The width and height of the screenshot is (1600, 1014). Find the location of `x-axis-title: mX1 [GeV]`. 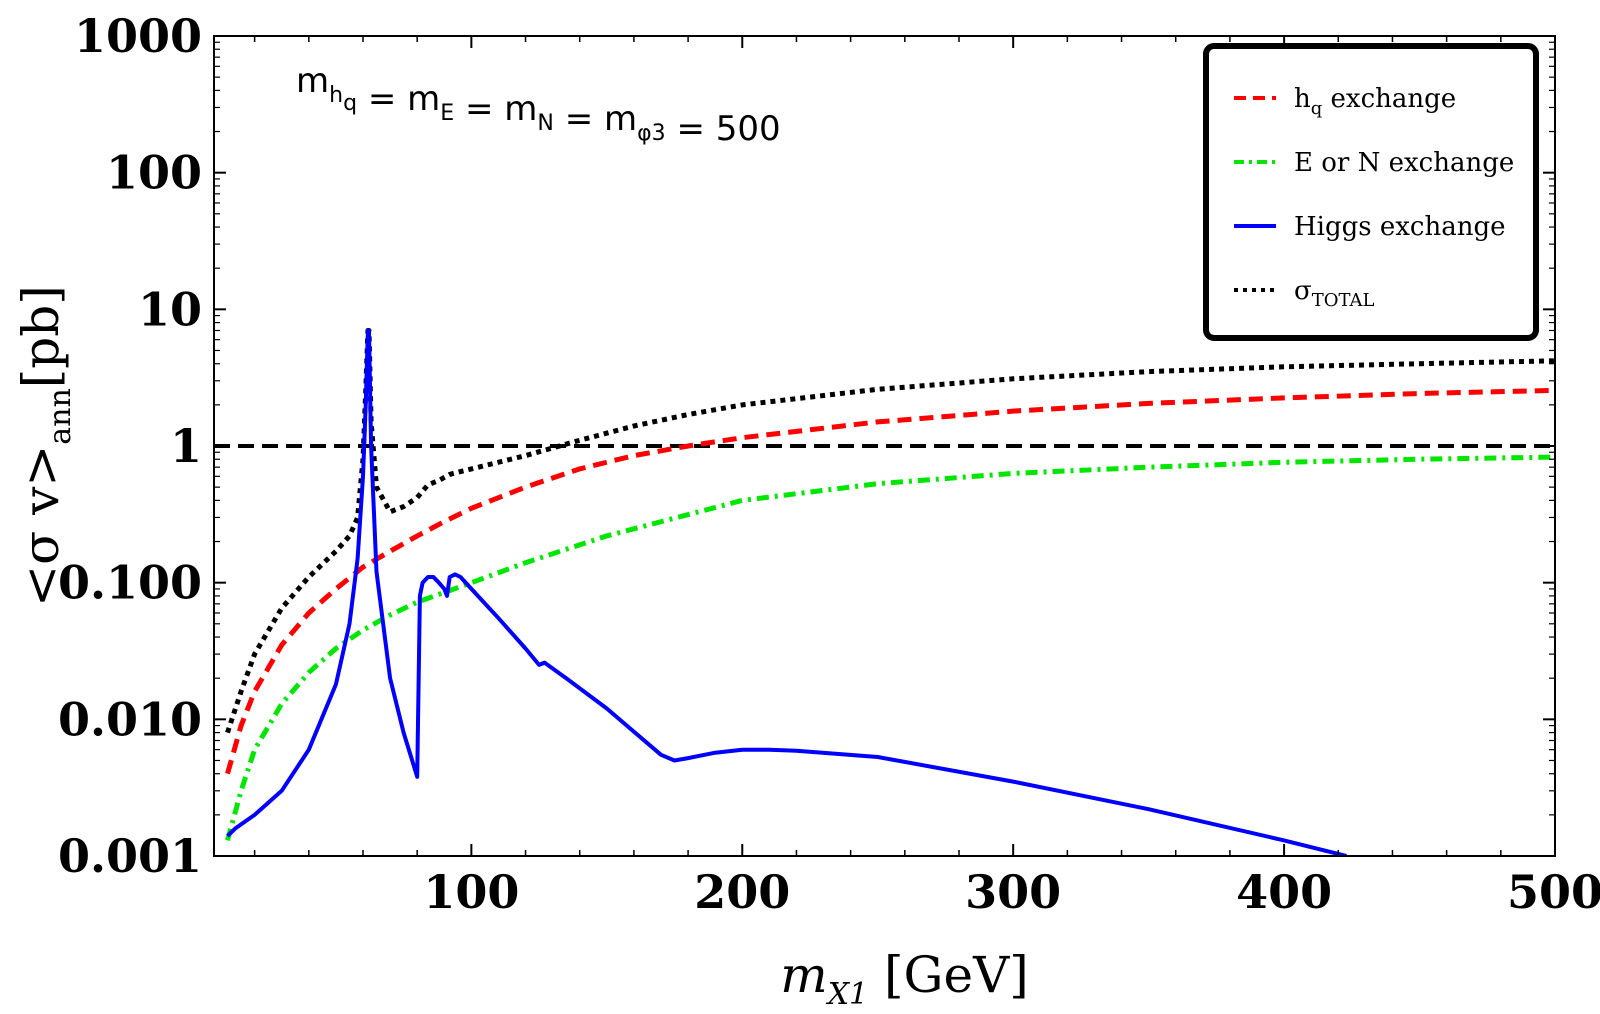

x-axis-title: mX1 [GeV] is located at coordinates (904, 979).